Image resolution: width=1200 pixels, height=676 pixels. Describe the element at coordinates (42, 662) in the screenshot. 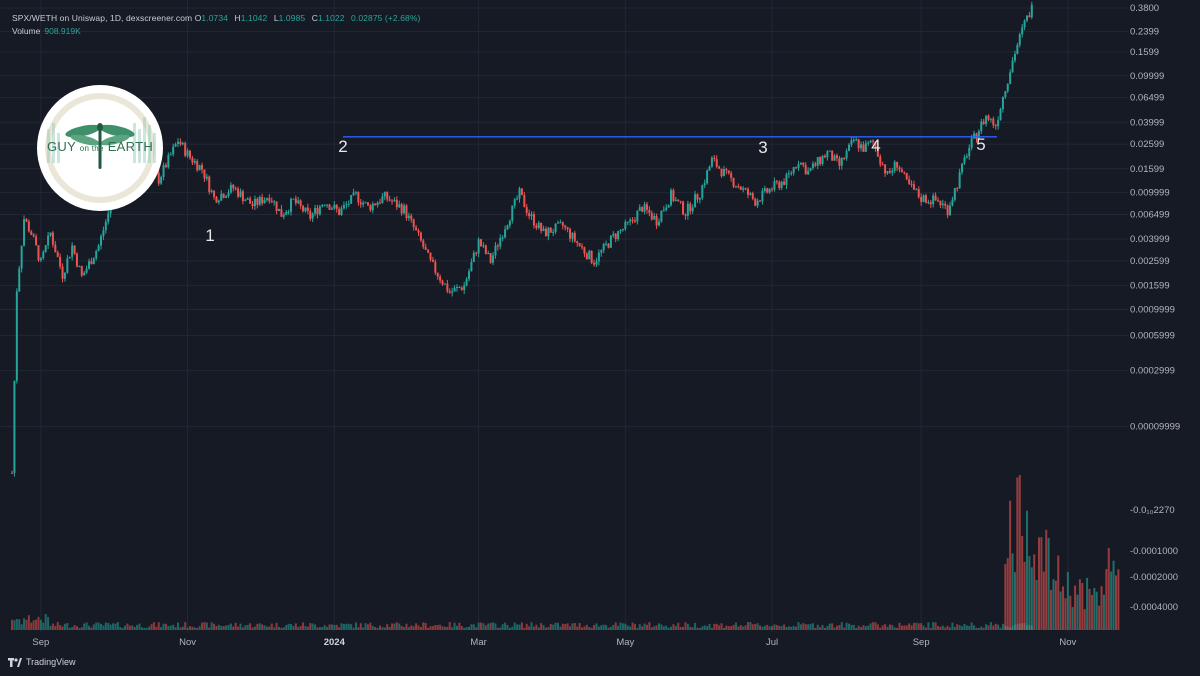

I see `tradingview-brand: TradingView` at that location.